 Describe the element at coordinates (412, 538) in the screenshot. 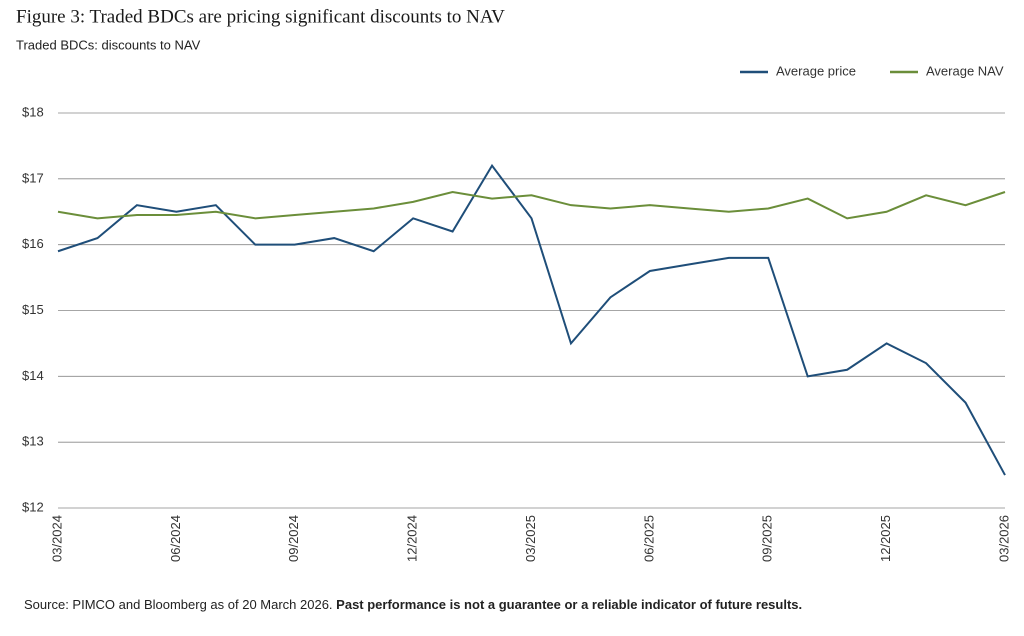

I see `x-tick-label: 12/2024` at that location.